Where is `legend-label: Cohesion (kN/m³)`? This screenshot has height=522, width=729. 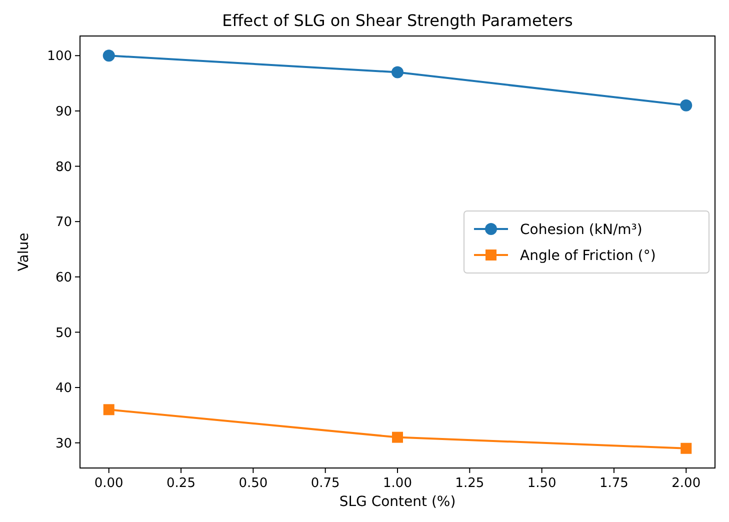
legend-label: Cohesion (kN/m³) is located at coordinates (581, 230).